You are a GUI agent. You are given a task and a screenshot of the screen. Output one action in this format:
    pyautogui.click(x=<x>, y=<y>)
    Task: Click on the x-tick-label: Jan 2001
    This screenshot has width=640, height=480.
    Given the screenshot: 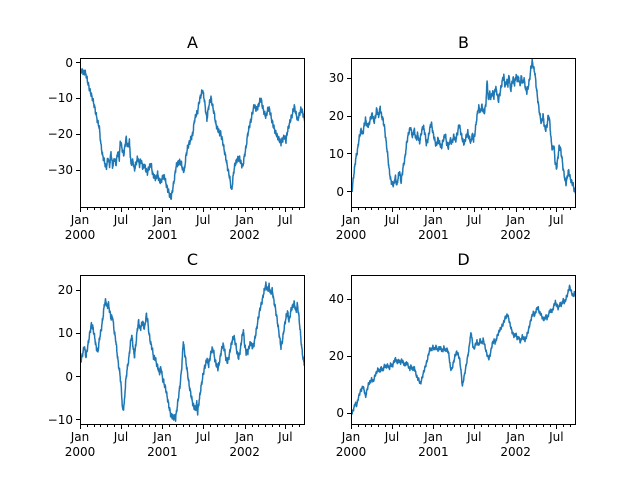 What is the action you would take?
    pyautogui.click(x=433, y=227)
    